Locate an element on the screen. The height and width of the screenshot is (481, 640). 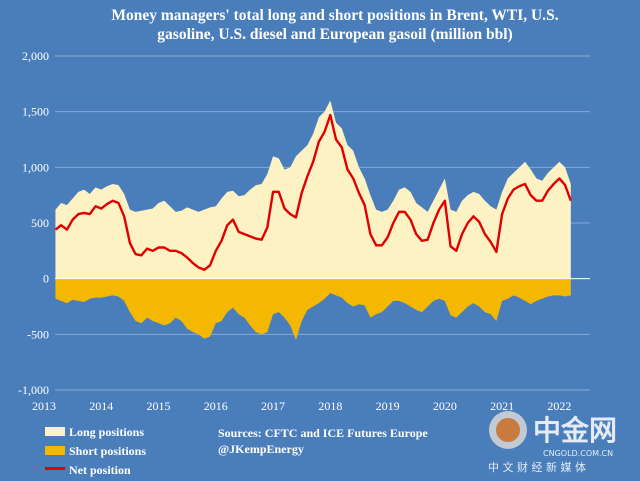
watermark-logo-inner is located at coordinates (508, 430).